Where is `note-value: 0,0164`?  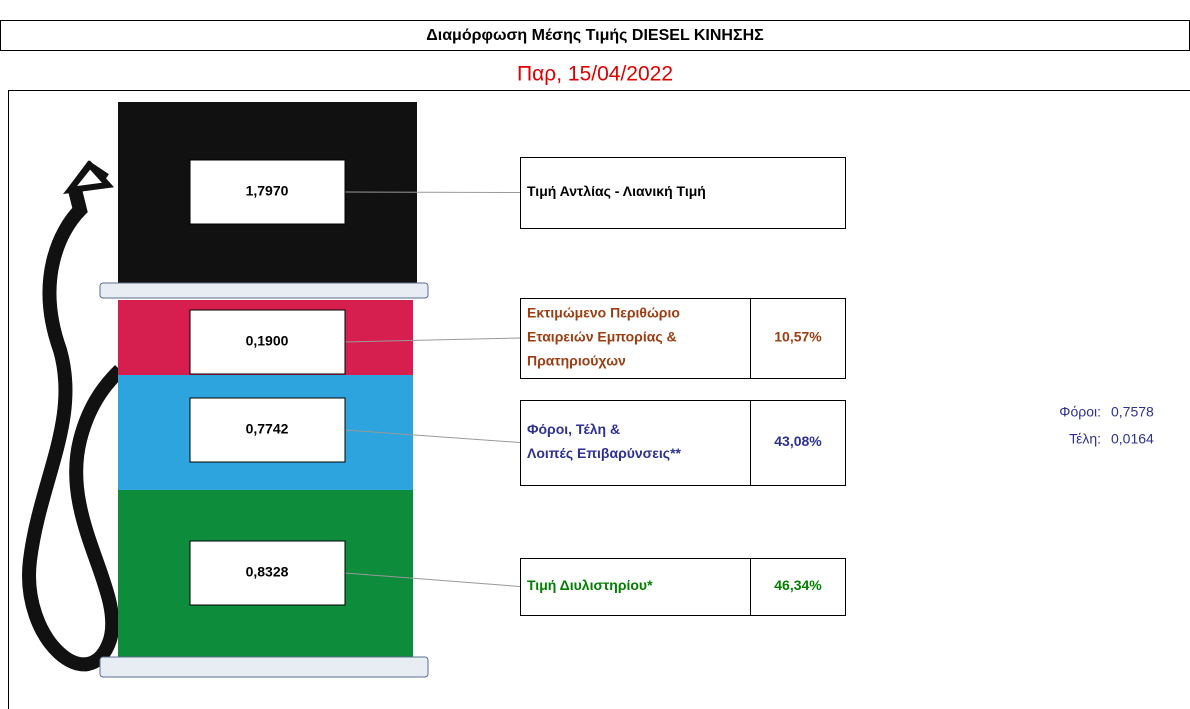
note-value: 0,0164 is located at coordinates (1132, 439).